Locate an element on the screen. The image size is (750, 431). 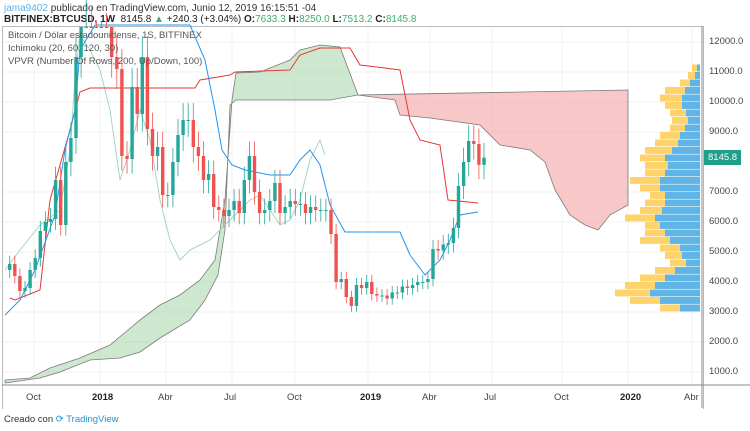
time-tick-label: 2020 is located at coordinates (631, 397).